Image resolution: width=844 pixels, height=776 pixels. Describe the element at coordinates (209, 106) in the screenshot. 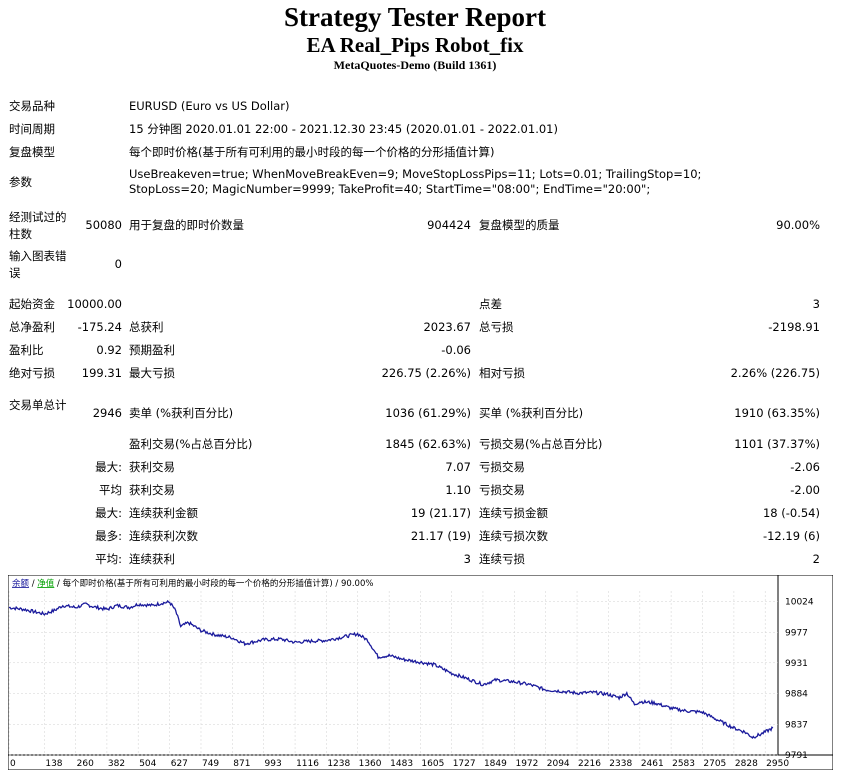

I see `symbol-value: EURUSD (Euro vs US Dollar)` at that location.